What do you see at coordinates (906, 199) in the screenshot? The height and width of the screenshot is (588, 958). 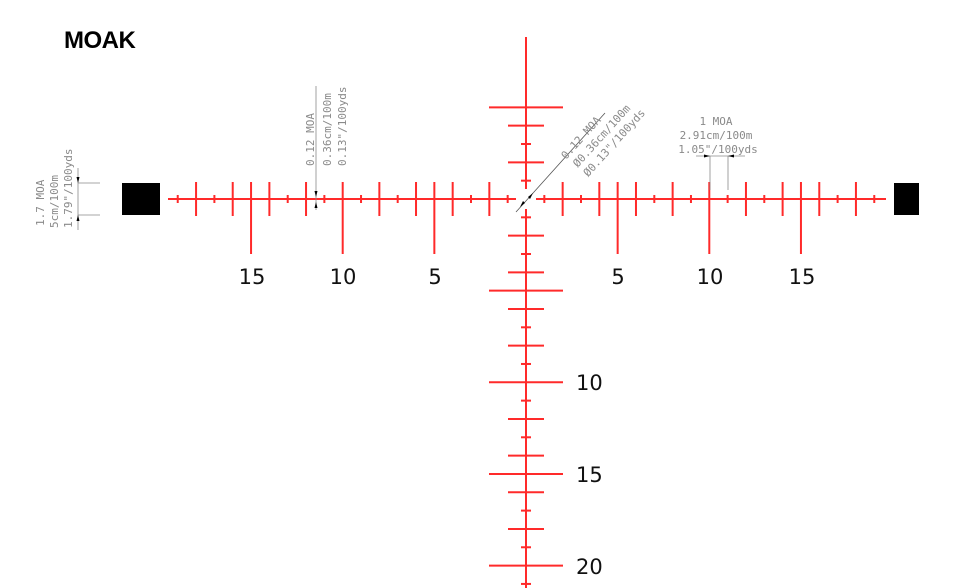 I see `right-post` at bounding box center [906, 199].